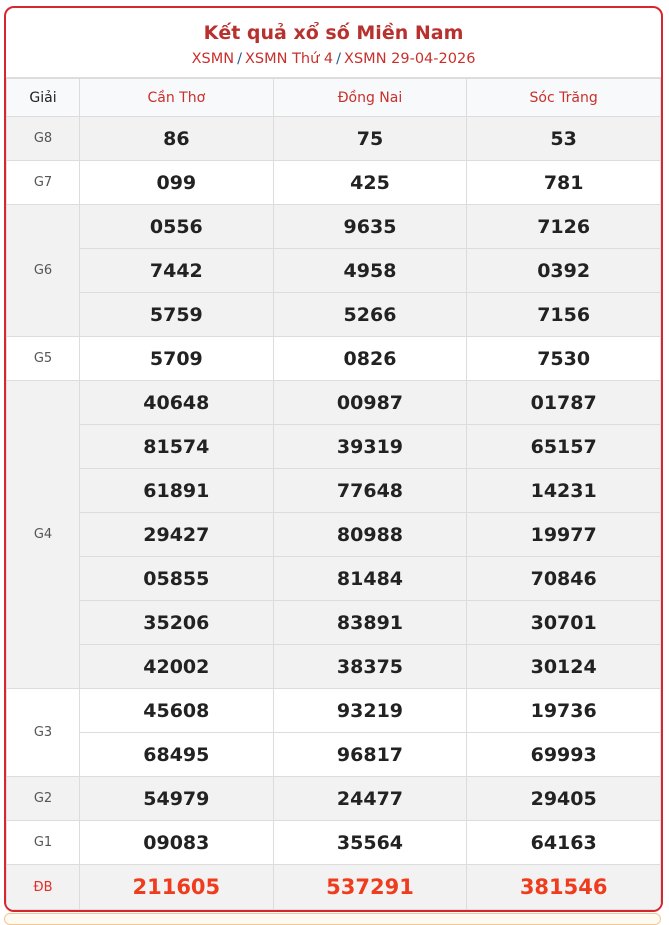 This screenshot has width=669, height=925. What do you see at coordinates (176, 578) in the screenshot?
I see `prize-number: 05855` at bounding box center [176, 578].